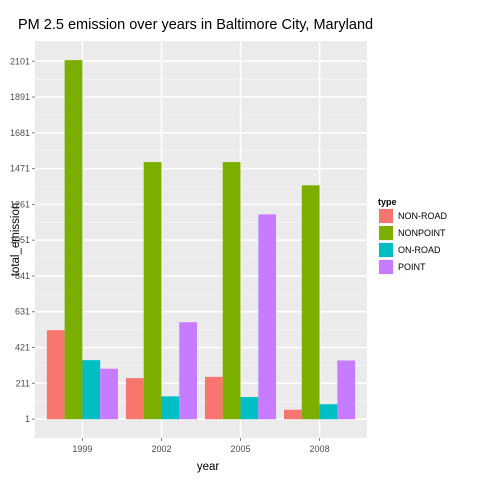  I want to click on bar-non-road-2002, so click(134, 399).